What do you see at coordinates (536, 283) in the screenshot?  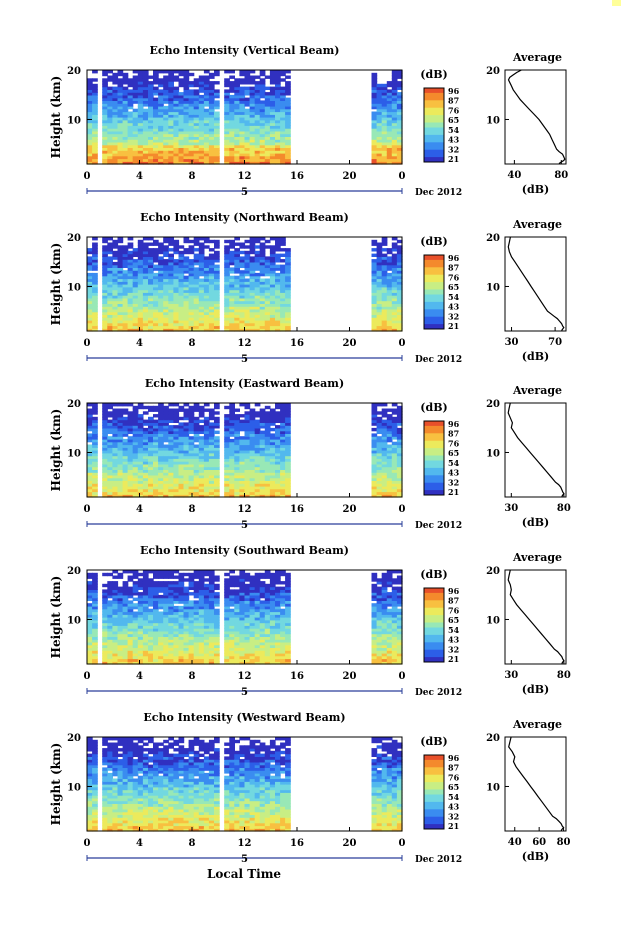 I see `average-profile-line` at bounding box center [536, 283].